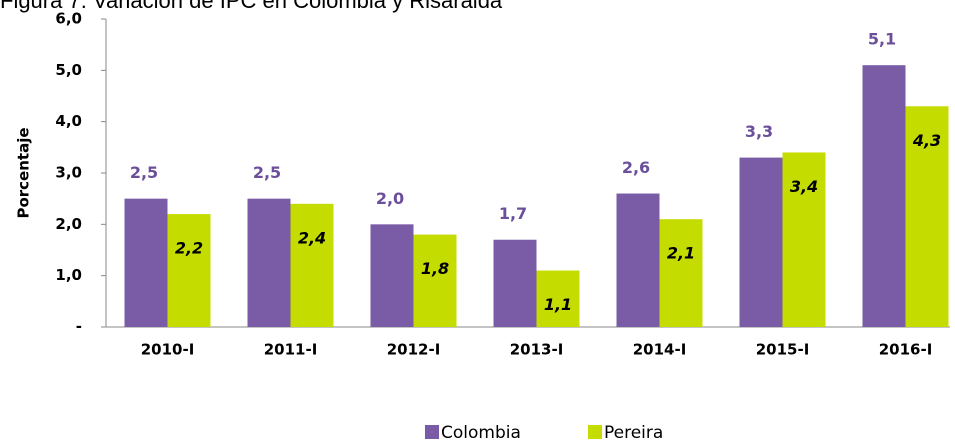 This screenshot has height=442, width=955. What do you see at coordinates (681, 253) in the screenshot?
I see `data-label: 2,1` at bounding box center [681, 253].